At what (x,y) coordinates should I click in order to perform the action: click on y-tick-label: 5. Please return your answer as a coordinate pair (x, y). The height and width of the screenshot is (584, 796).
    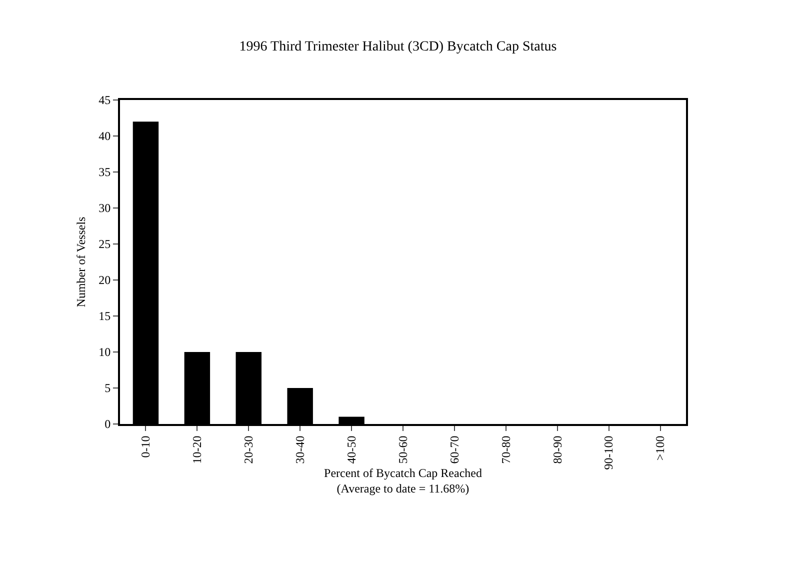
    Looking at the image, I should click on (107, 388).